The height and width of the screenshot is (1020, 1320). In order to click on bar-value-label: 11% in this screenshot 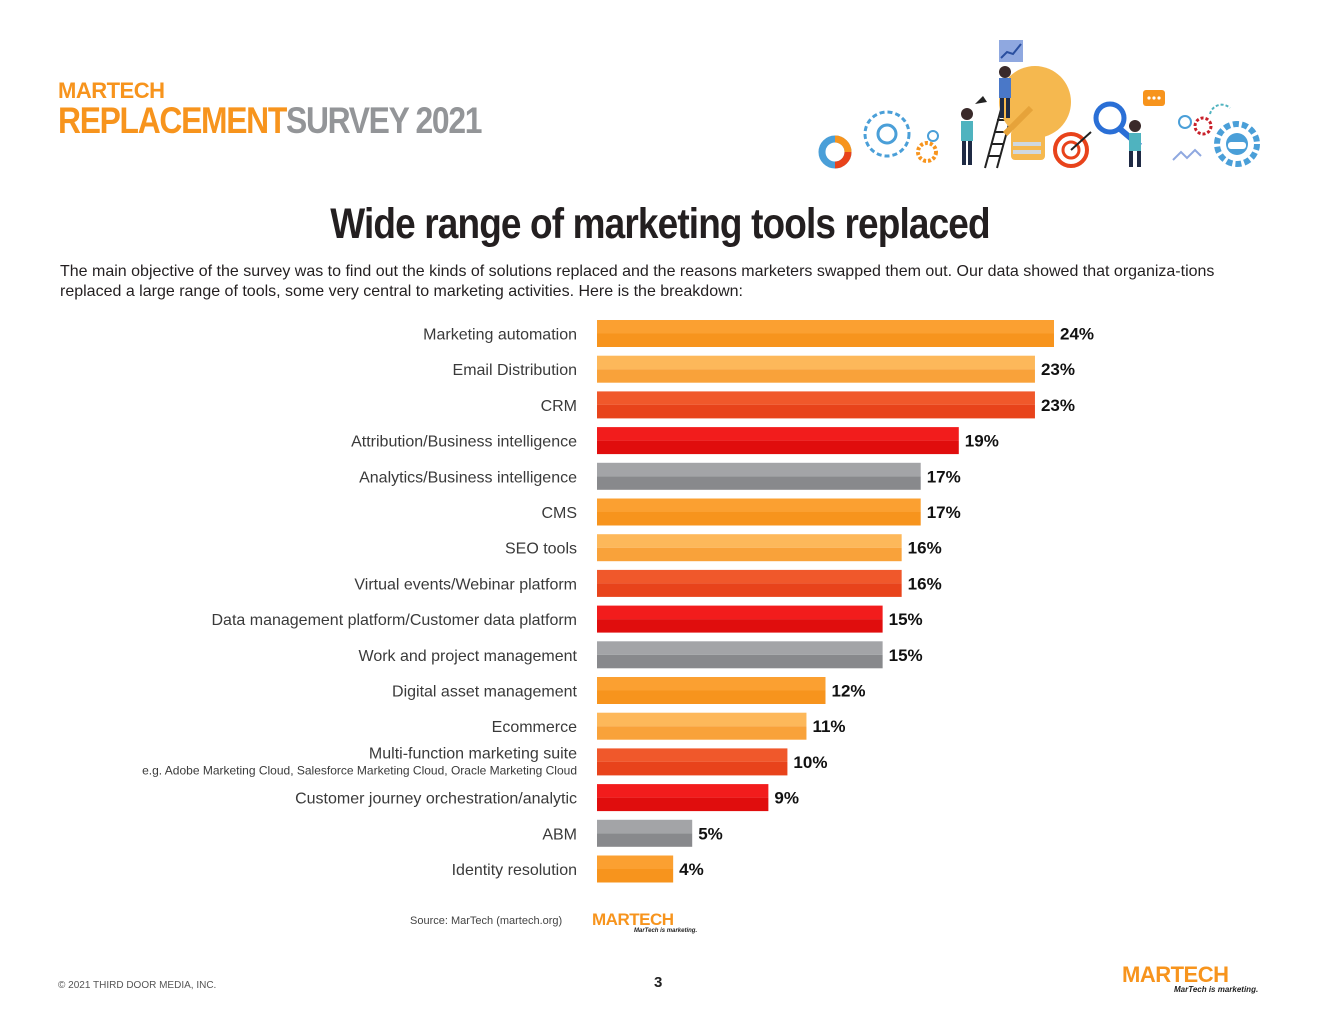, I will do `click(828, 726)`.